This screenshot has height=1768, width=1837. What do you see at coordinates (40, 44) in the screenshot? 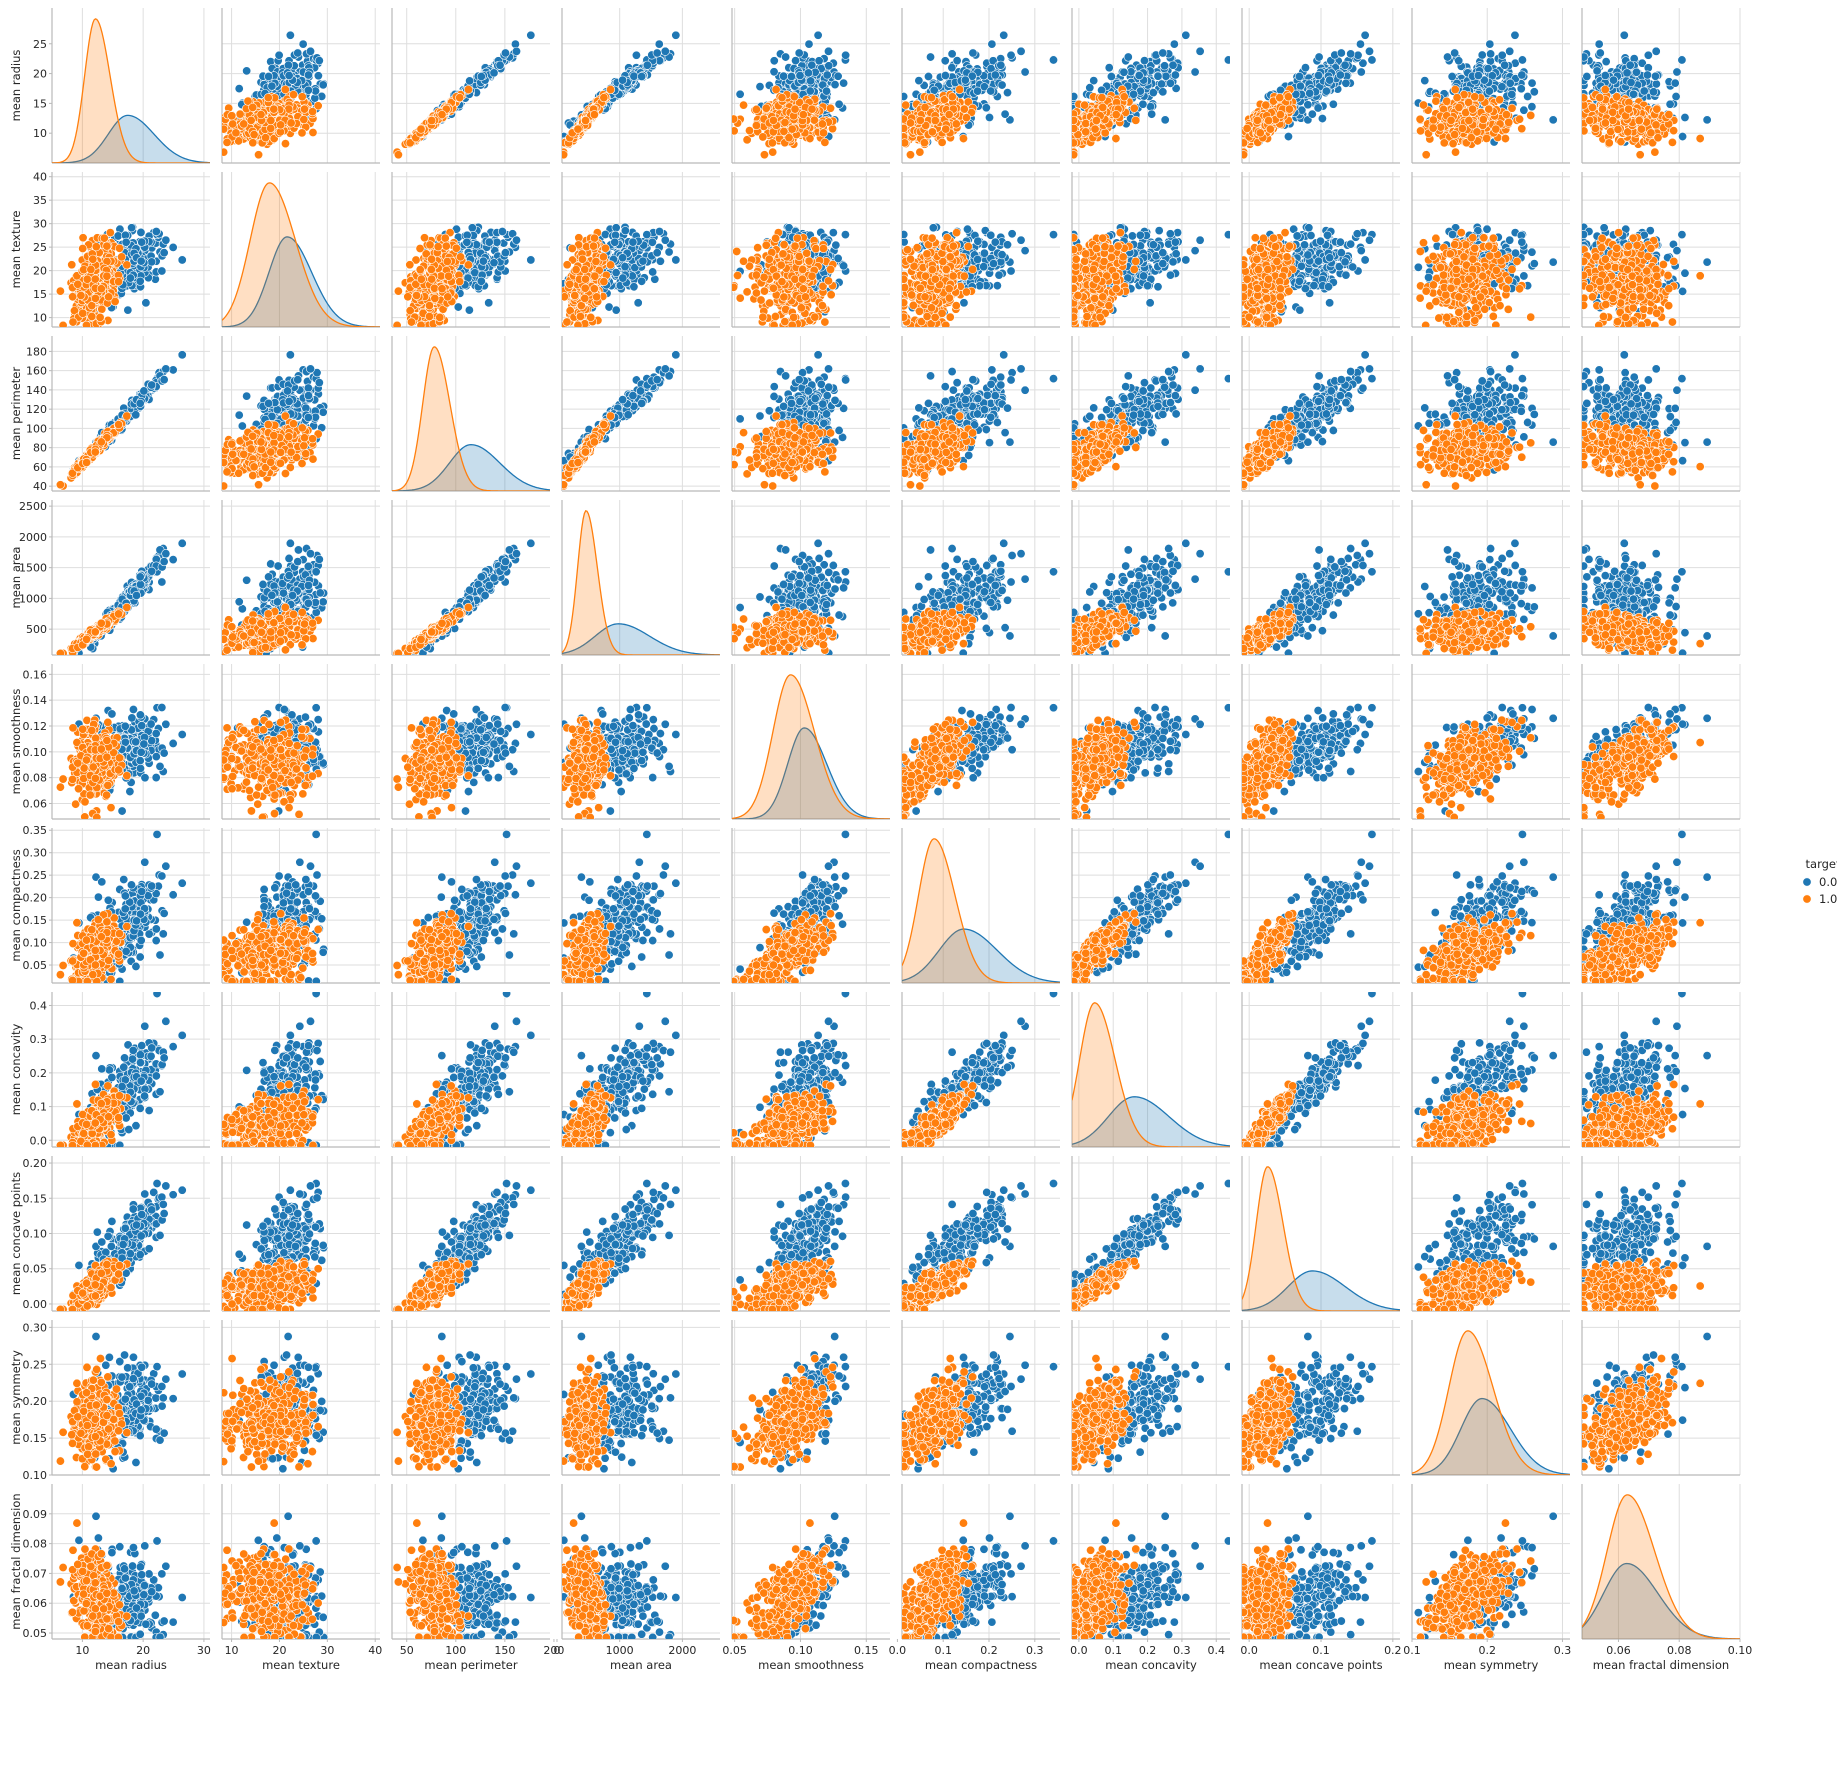
I see `y-tick-label: 25` at bounding box center [40, 44].